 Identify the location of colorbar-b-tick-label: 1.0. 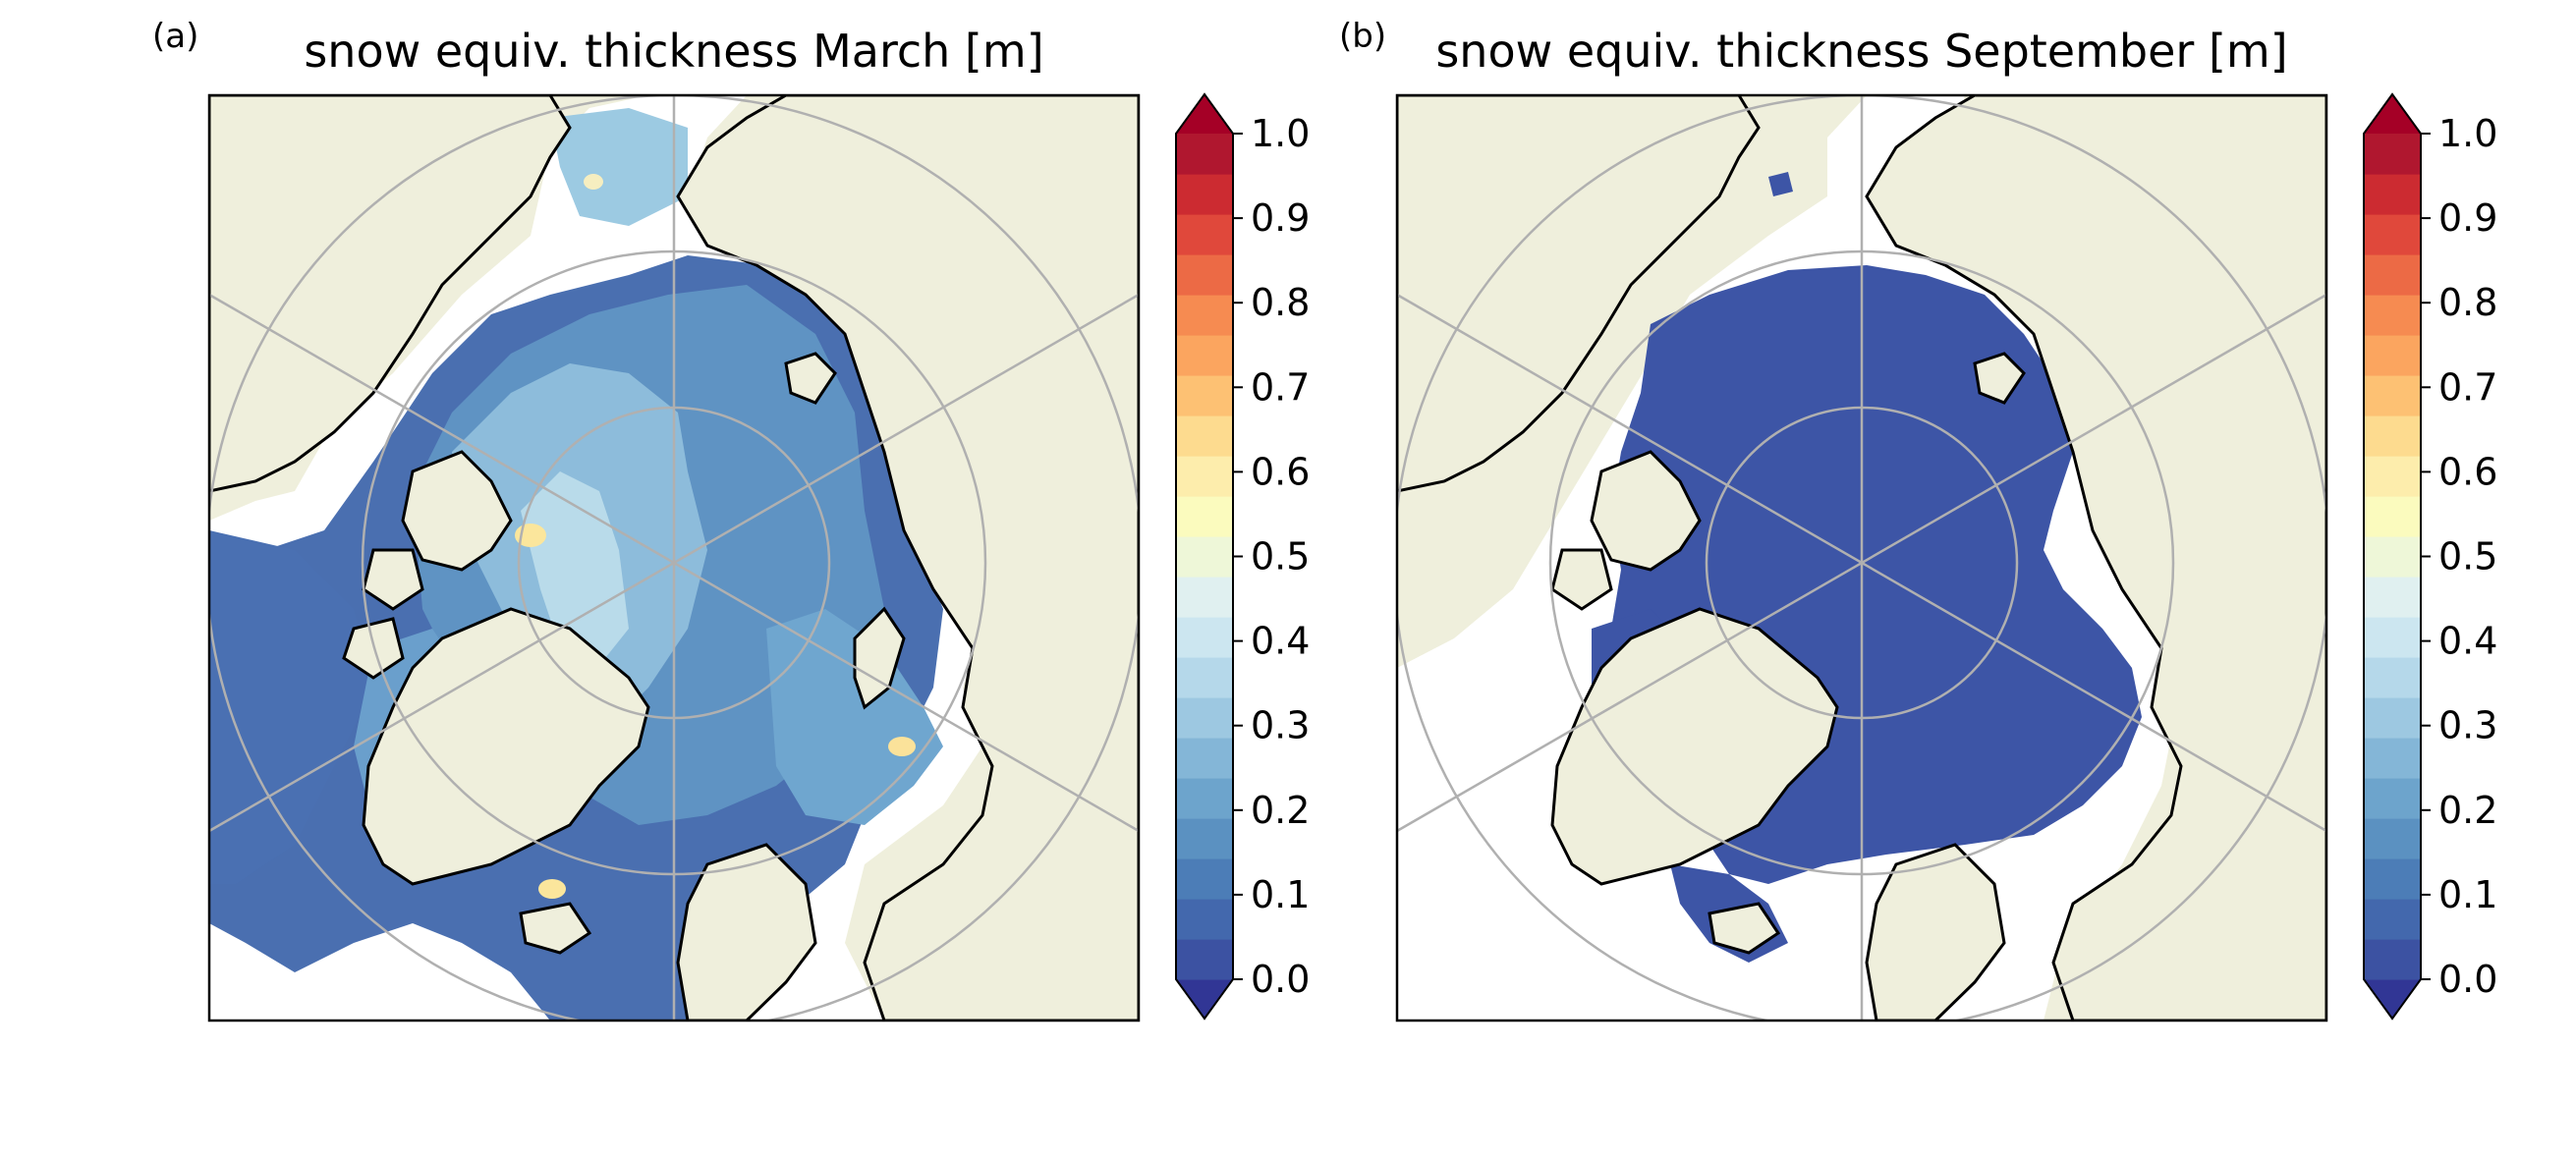
(2467, 133).